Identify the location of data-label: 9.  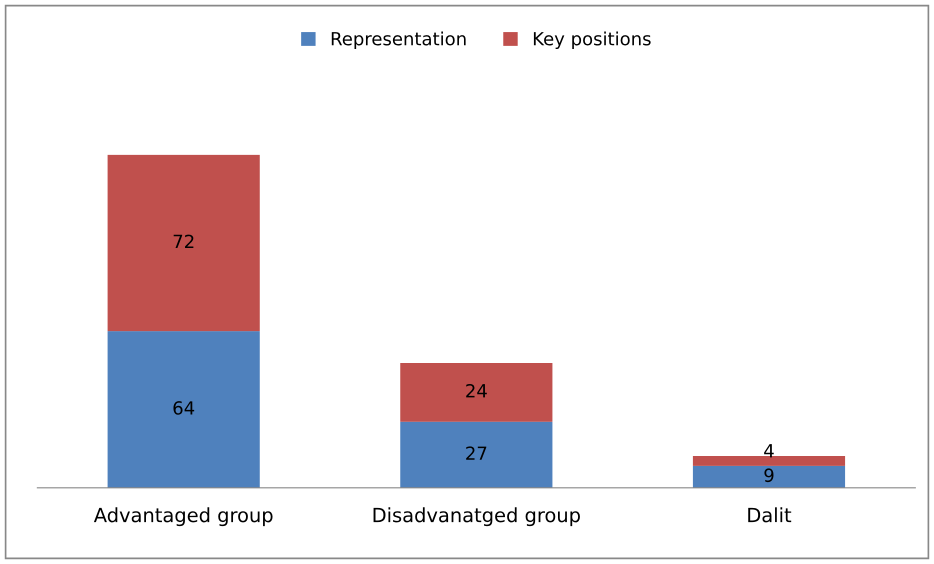
(769, 475).